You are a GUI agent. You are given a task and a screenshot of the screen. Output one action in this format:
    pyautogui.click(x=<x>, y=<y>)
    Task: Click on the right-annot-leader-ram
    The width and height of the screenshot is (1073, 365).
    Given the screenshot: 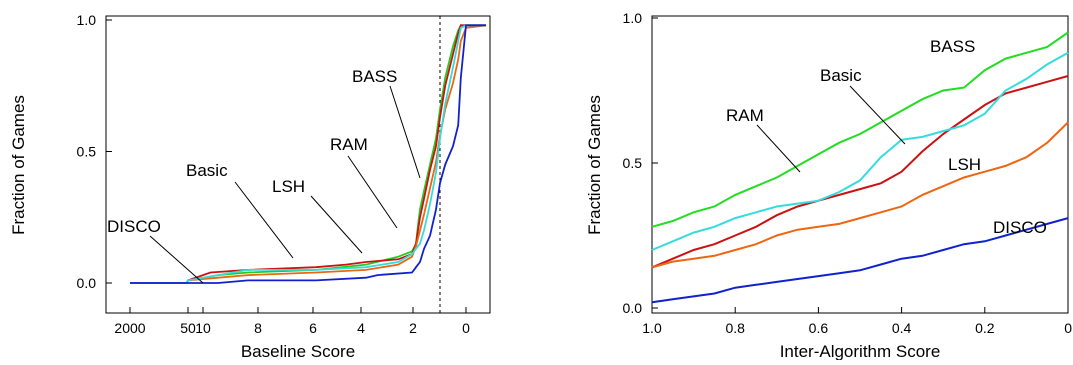 What is the action you would take?
    pyautogui.click(x=778, y=148)
    